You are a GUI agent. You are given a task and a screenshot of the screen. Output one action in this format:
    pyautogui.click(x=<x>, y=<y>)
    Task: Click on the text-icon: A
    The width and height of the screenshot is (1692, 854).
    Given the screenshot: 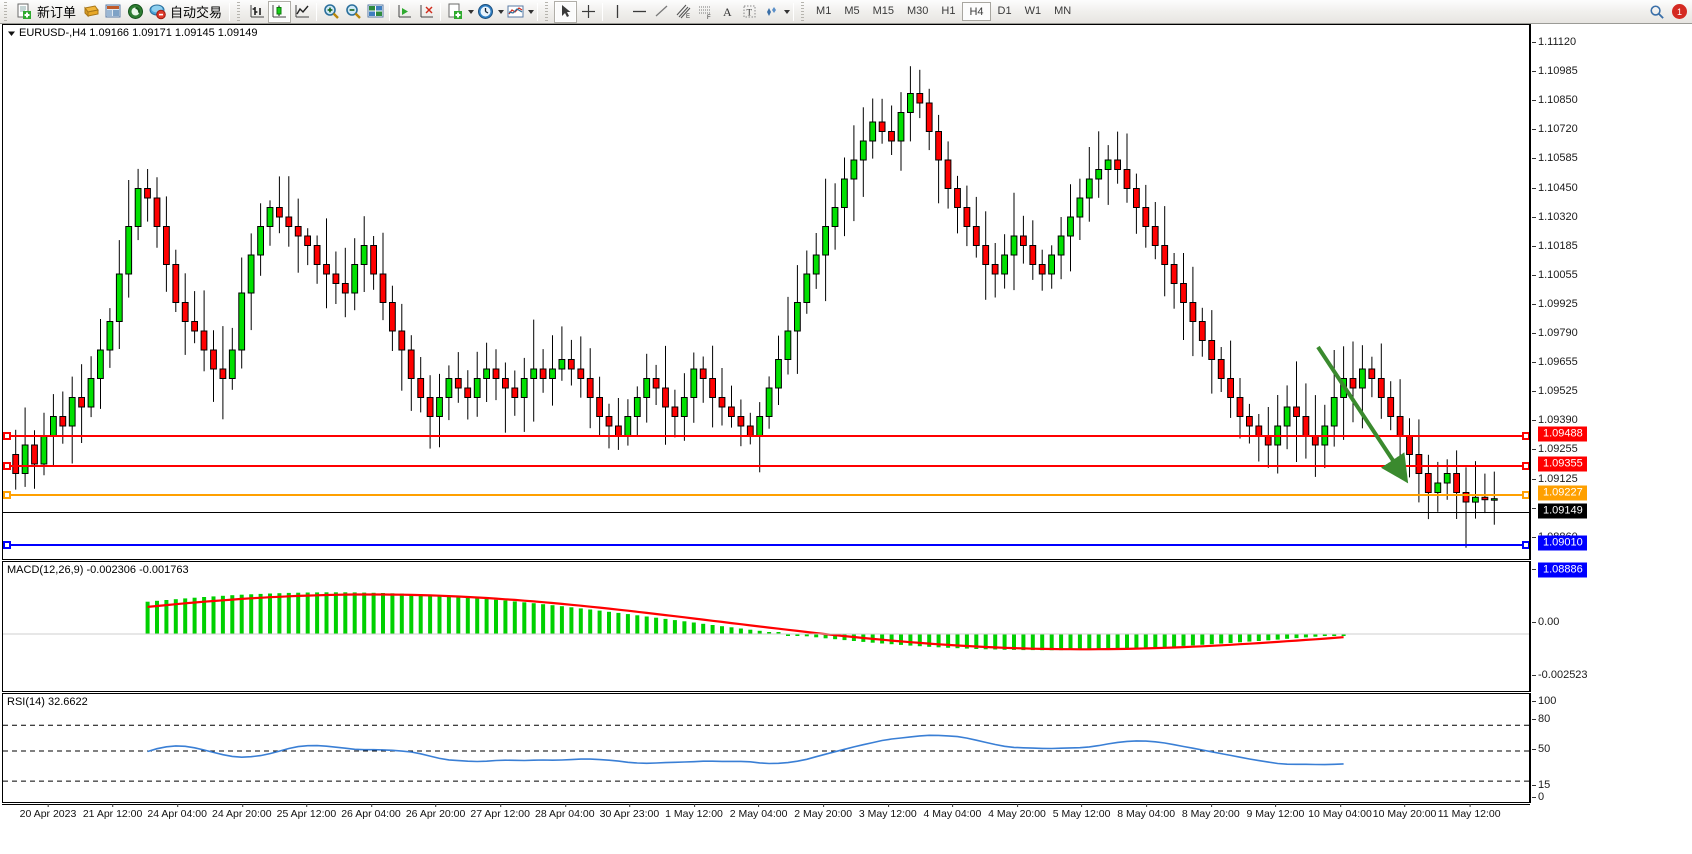 What is the action you would take?
    pyautogui.click(x=727, y=12)
    